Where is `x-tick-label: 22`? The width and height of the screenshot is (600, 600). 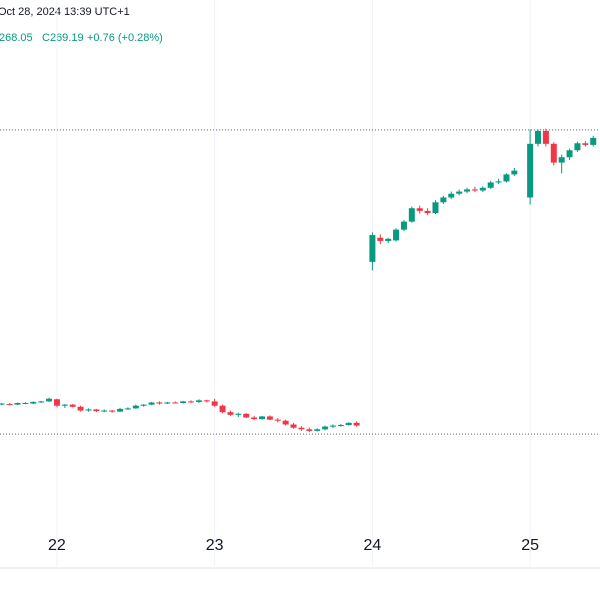 x-tick-label: 22 is located at coordinates (57, 545).